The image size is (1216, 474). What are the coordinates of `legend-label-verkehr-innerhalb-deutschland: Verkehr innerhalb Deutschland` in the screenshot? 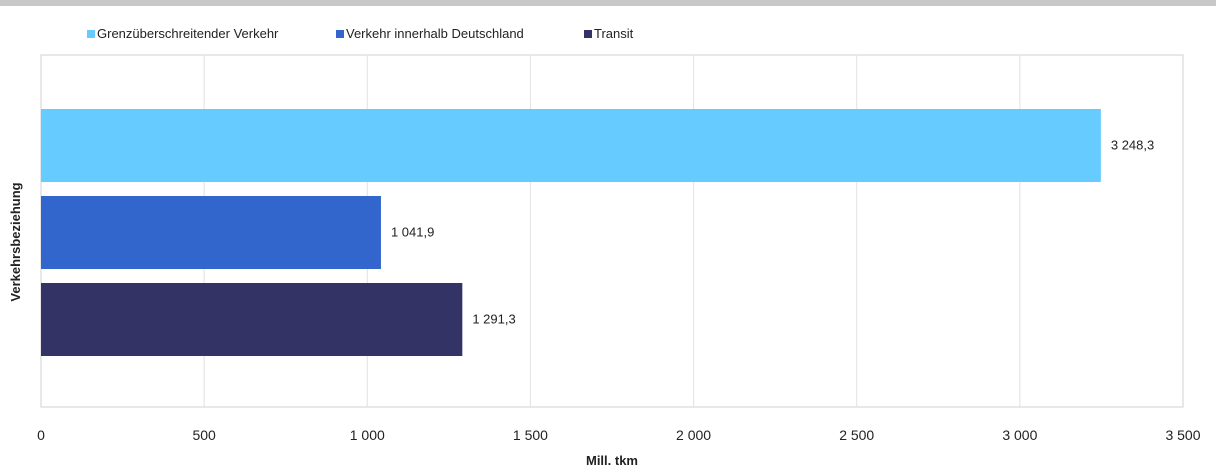 It's located at (435, 33).